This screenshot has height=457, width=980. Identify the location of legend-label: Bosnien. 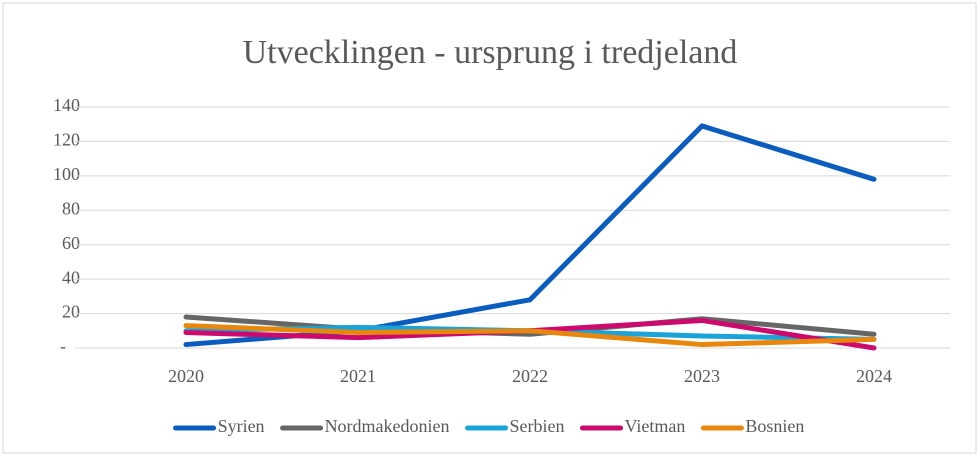
(774, 426).